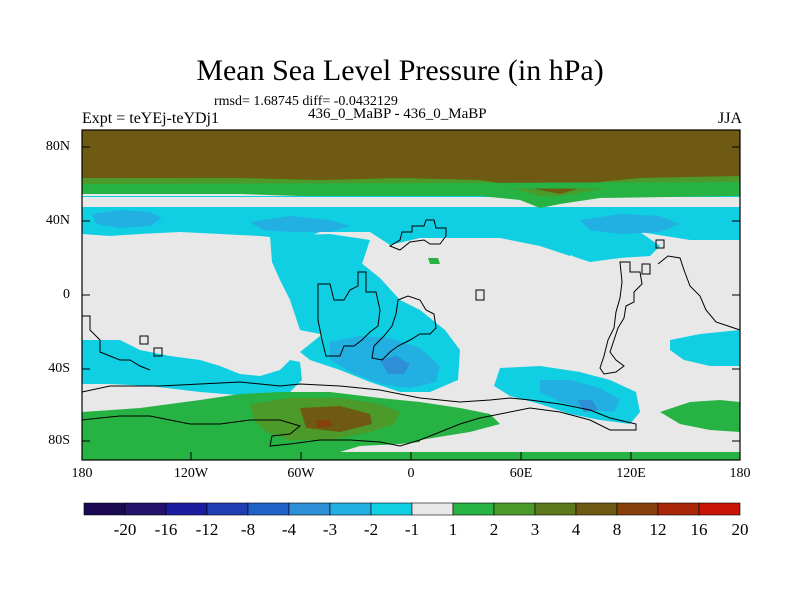 The width and height of the screenshot is (800, 600). What do you see at coordinates (434, 261) in the screenshot?
I see `small-green-blob` at bounding box center [434, 261].